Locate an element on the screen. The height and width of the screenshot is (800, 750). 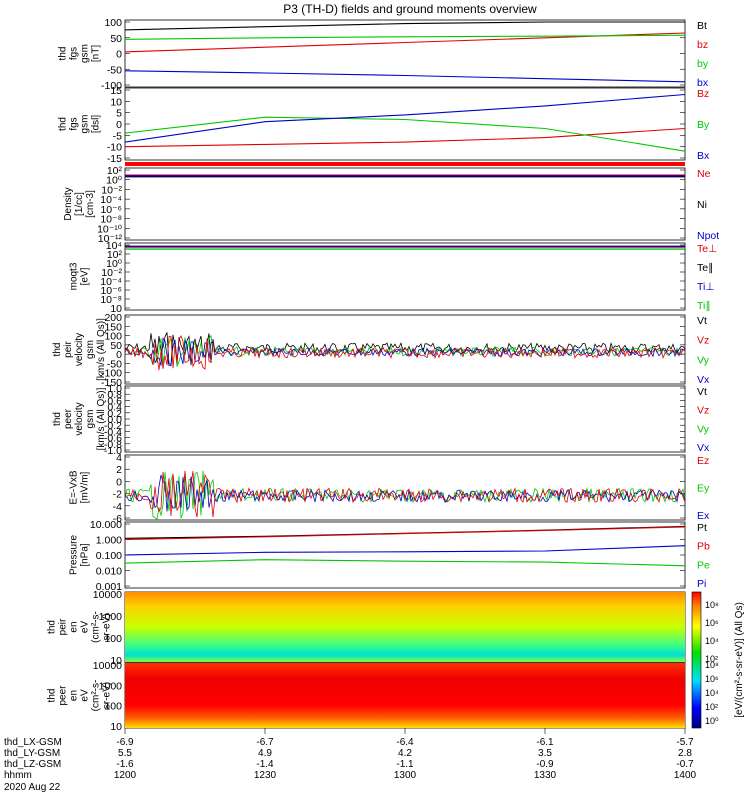
ylabel-line: sr-eV) is located at coordinates (107, 695).